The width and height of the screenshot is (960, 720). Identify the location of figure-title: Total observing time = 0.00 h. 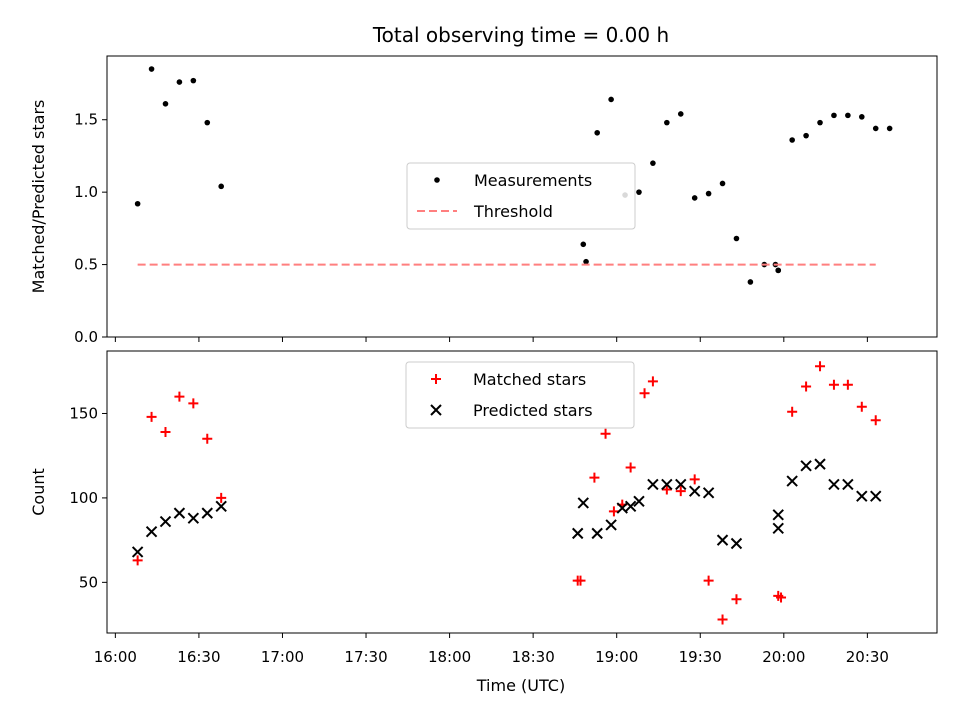
(520, 35).